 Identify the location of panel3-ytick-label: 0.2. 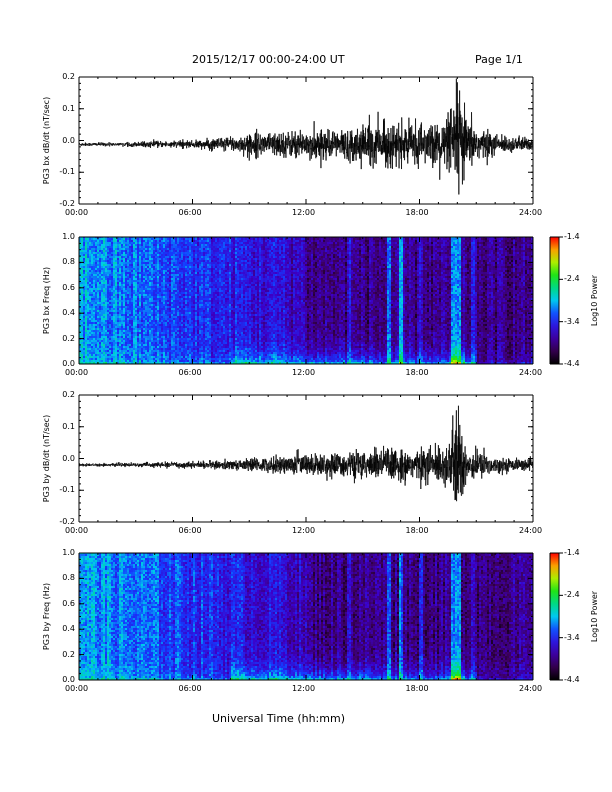
(68, 394).